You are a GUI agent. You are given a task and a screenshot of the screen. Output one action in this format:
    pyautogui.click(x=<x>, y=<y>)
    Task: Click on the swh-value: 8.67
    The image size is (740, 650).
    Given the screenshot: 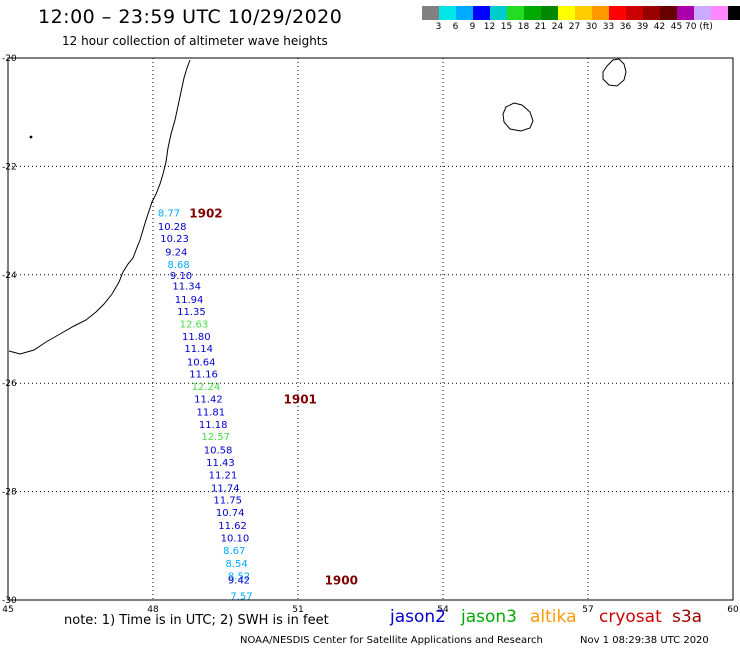 What is the action you would take?
    pyautogui.click(x=234, y=551)
    